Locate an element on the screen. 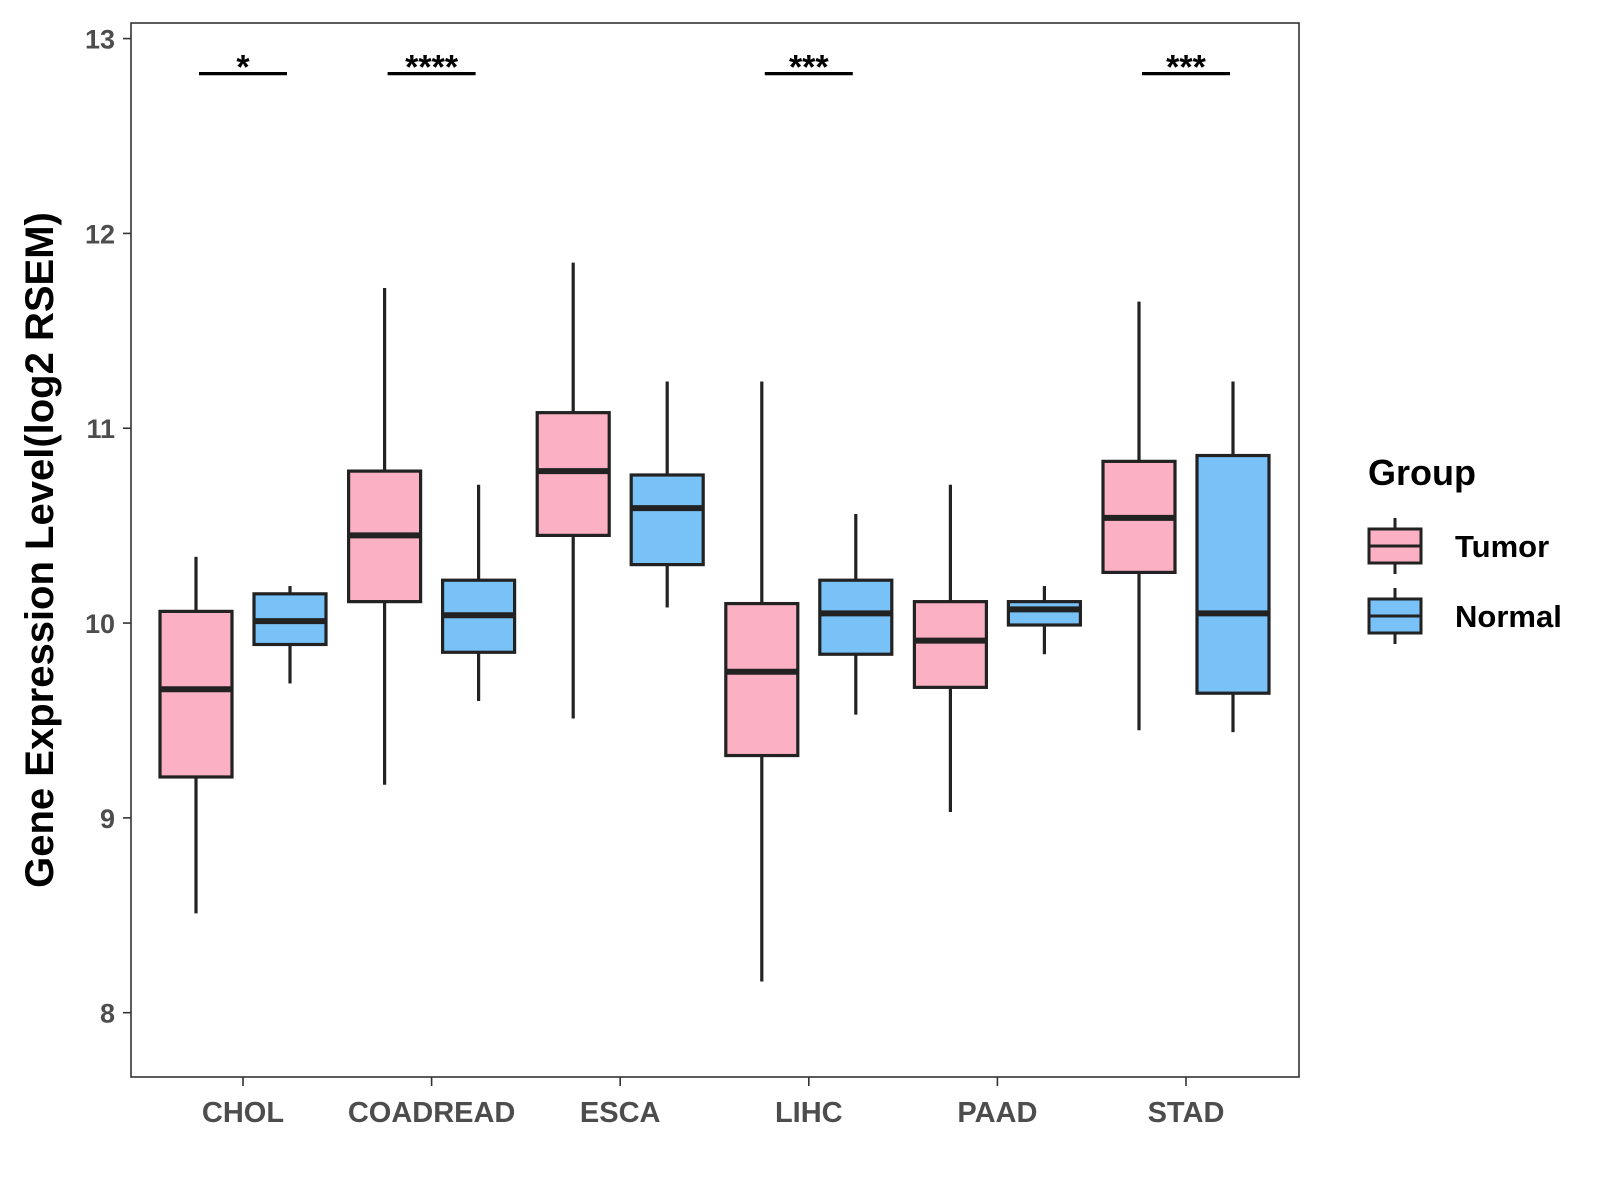 This screenshot has width=1600, height=1200. legend-key-tumor is located at coordinates (1395, 546).